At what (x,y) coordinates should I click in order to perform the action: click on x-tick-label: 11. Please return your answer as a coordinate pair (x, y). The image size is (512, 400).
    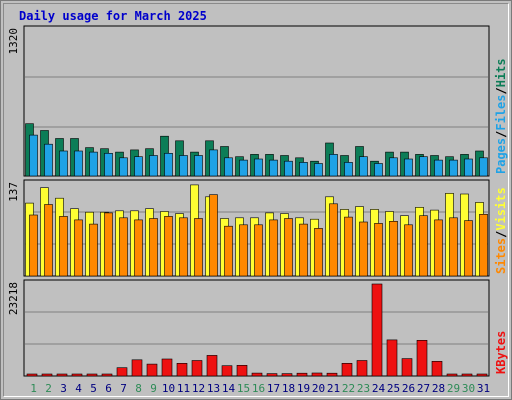
    Looking at the image, I should click on (183, 388).